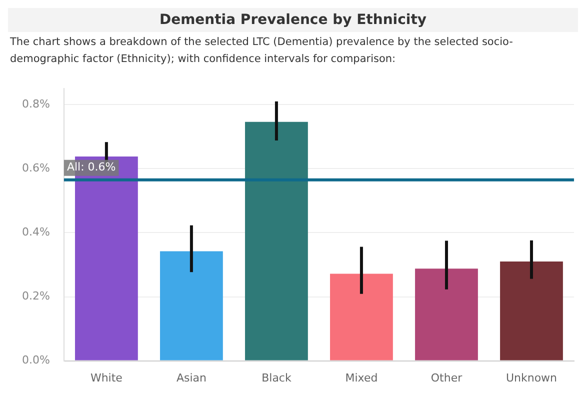 Image resolution: width=586 pixels, height=409 pixels. I want to click on x-tick-label: Black, so click(277, 377).